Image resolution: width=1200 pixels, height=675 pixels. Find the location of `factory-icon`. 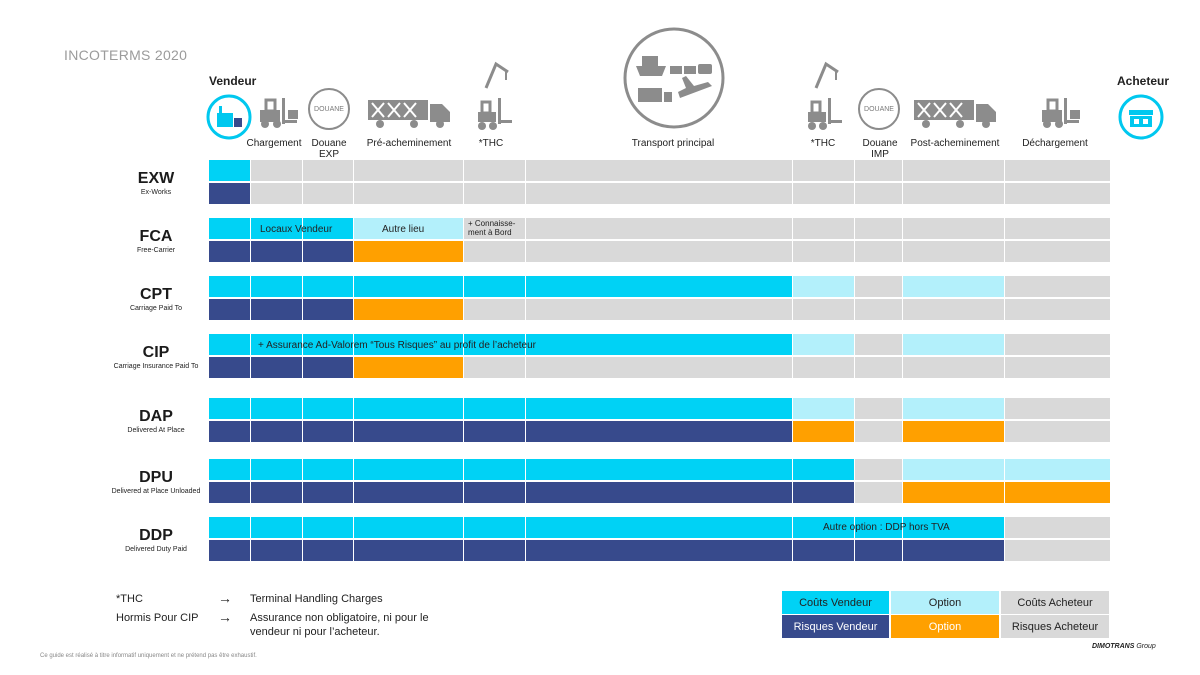

factory-icon is located at coordinates (229, 117).